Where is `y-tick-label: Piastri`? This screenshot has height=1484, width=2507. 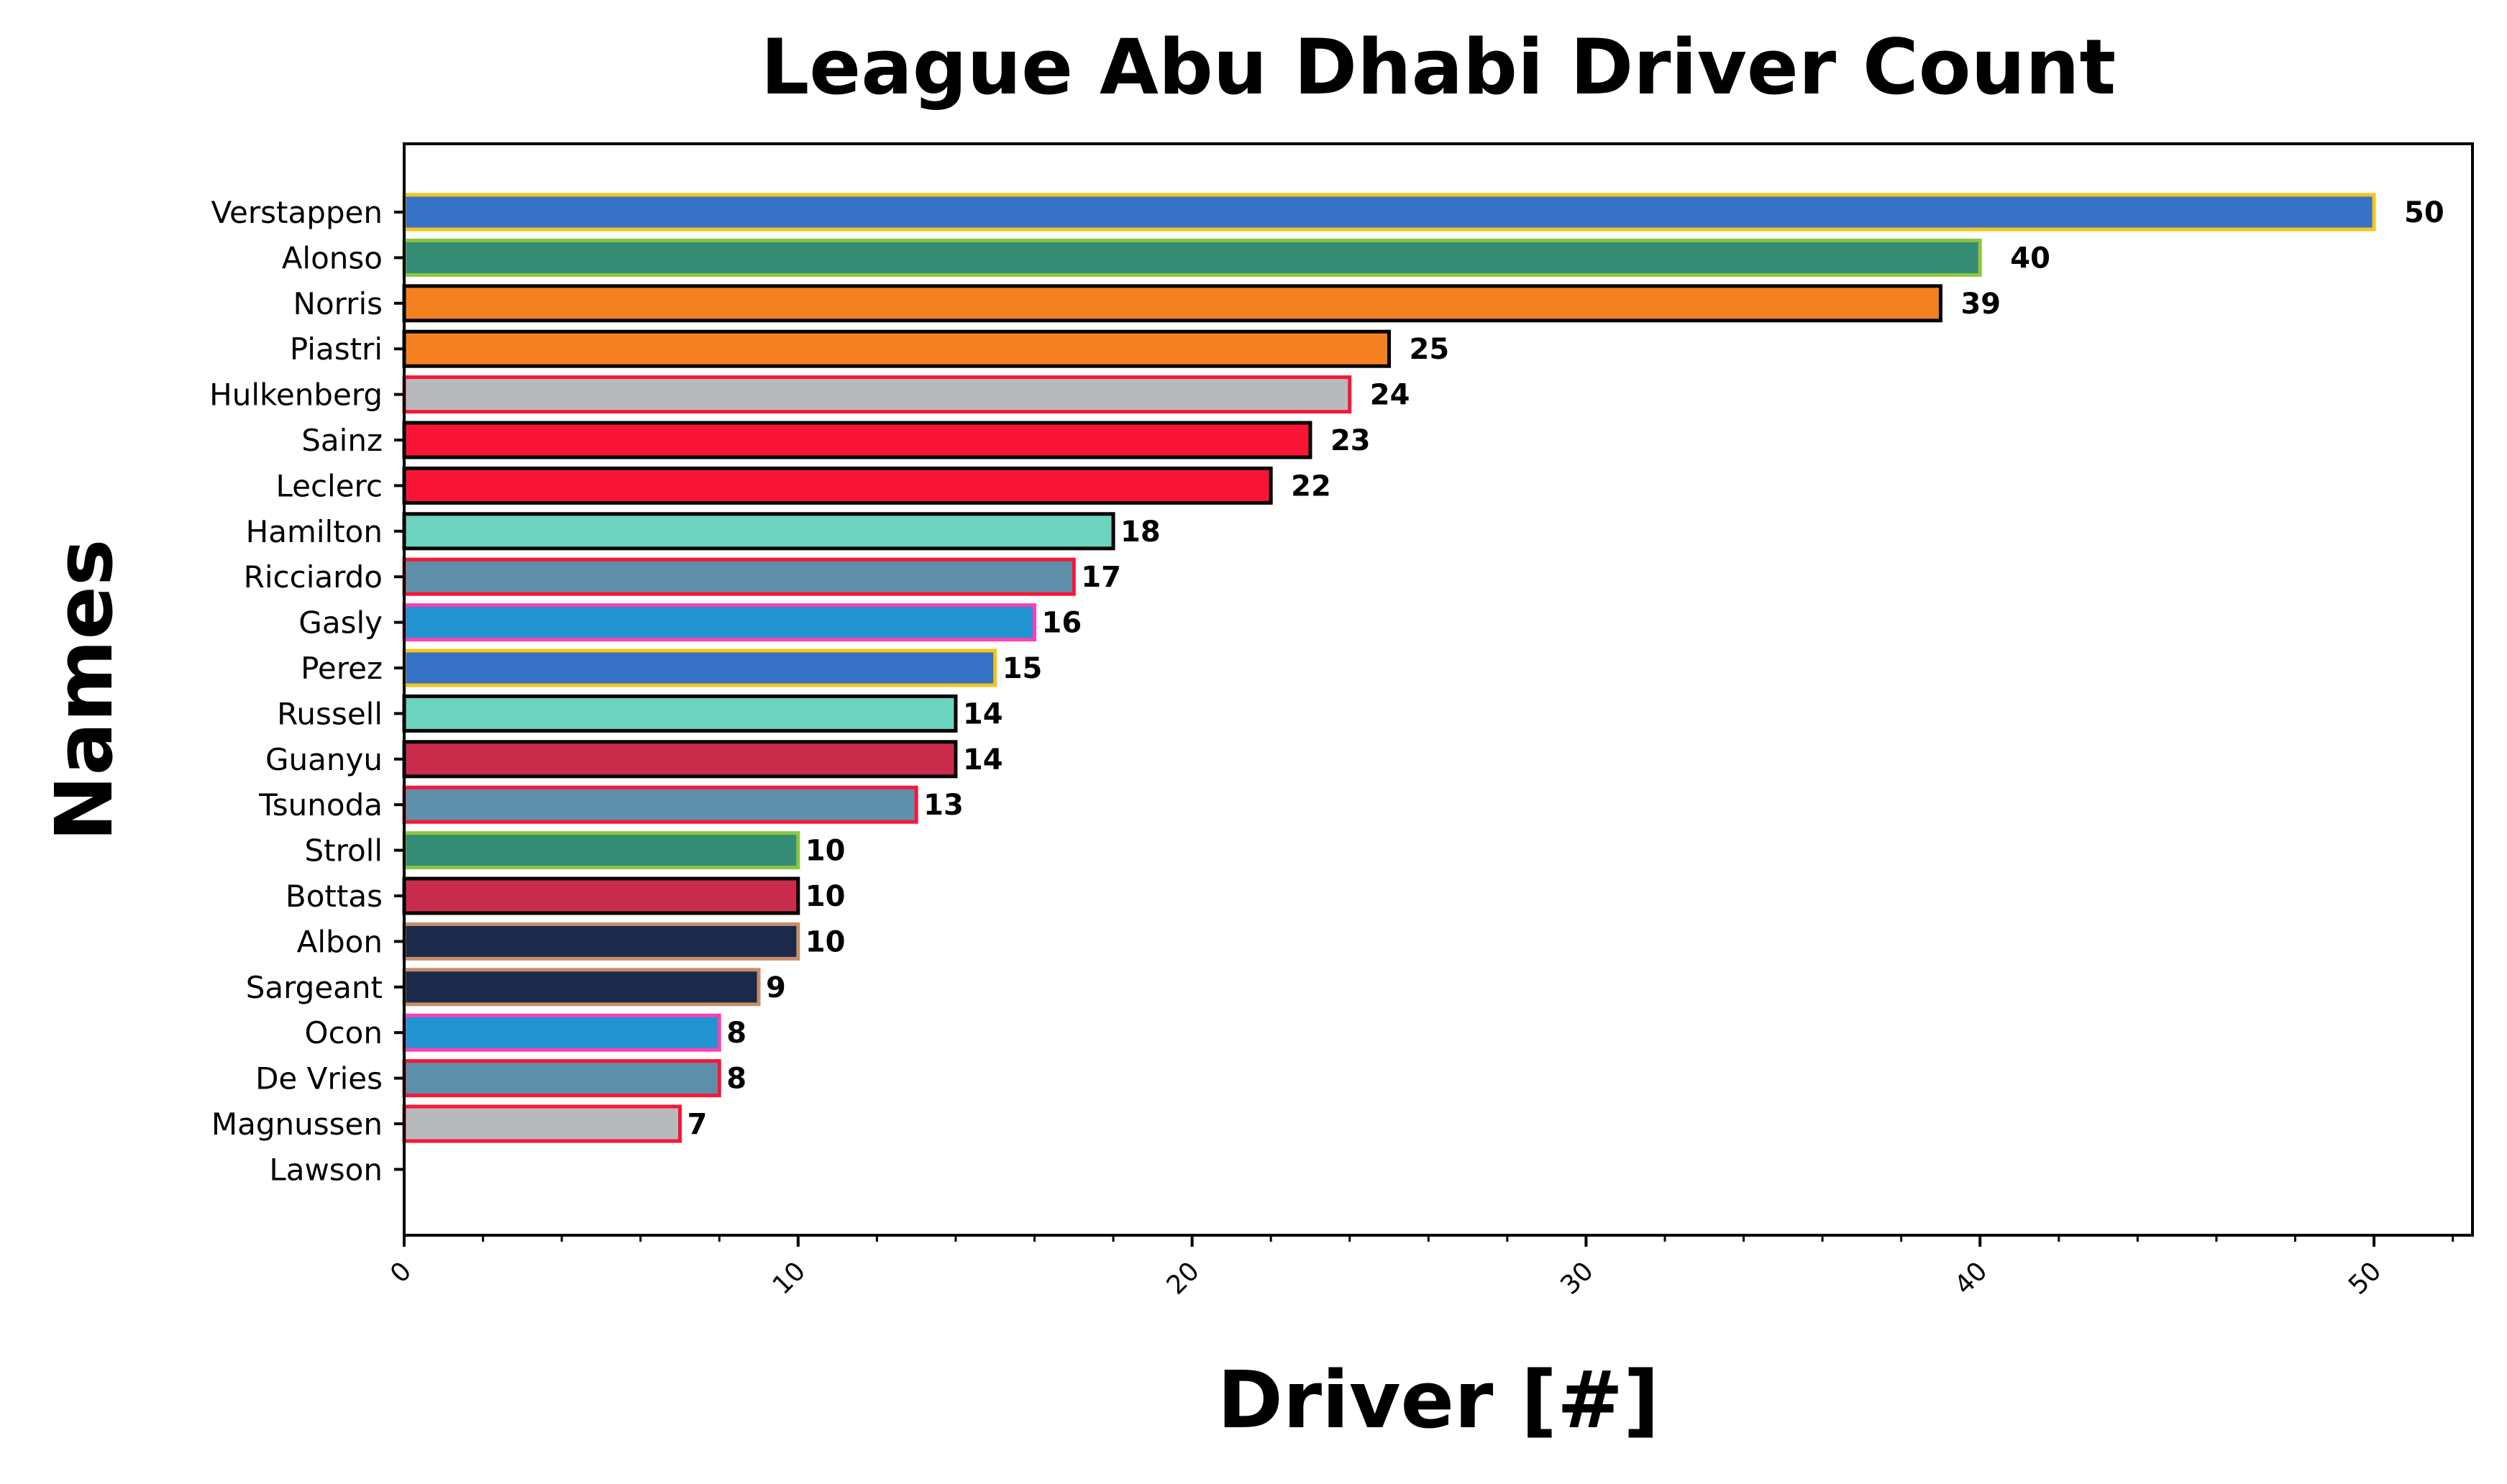
y-tick-label: Piastri is located at coordinates (336, 349).